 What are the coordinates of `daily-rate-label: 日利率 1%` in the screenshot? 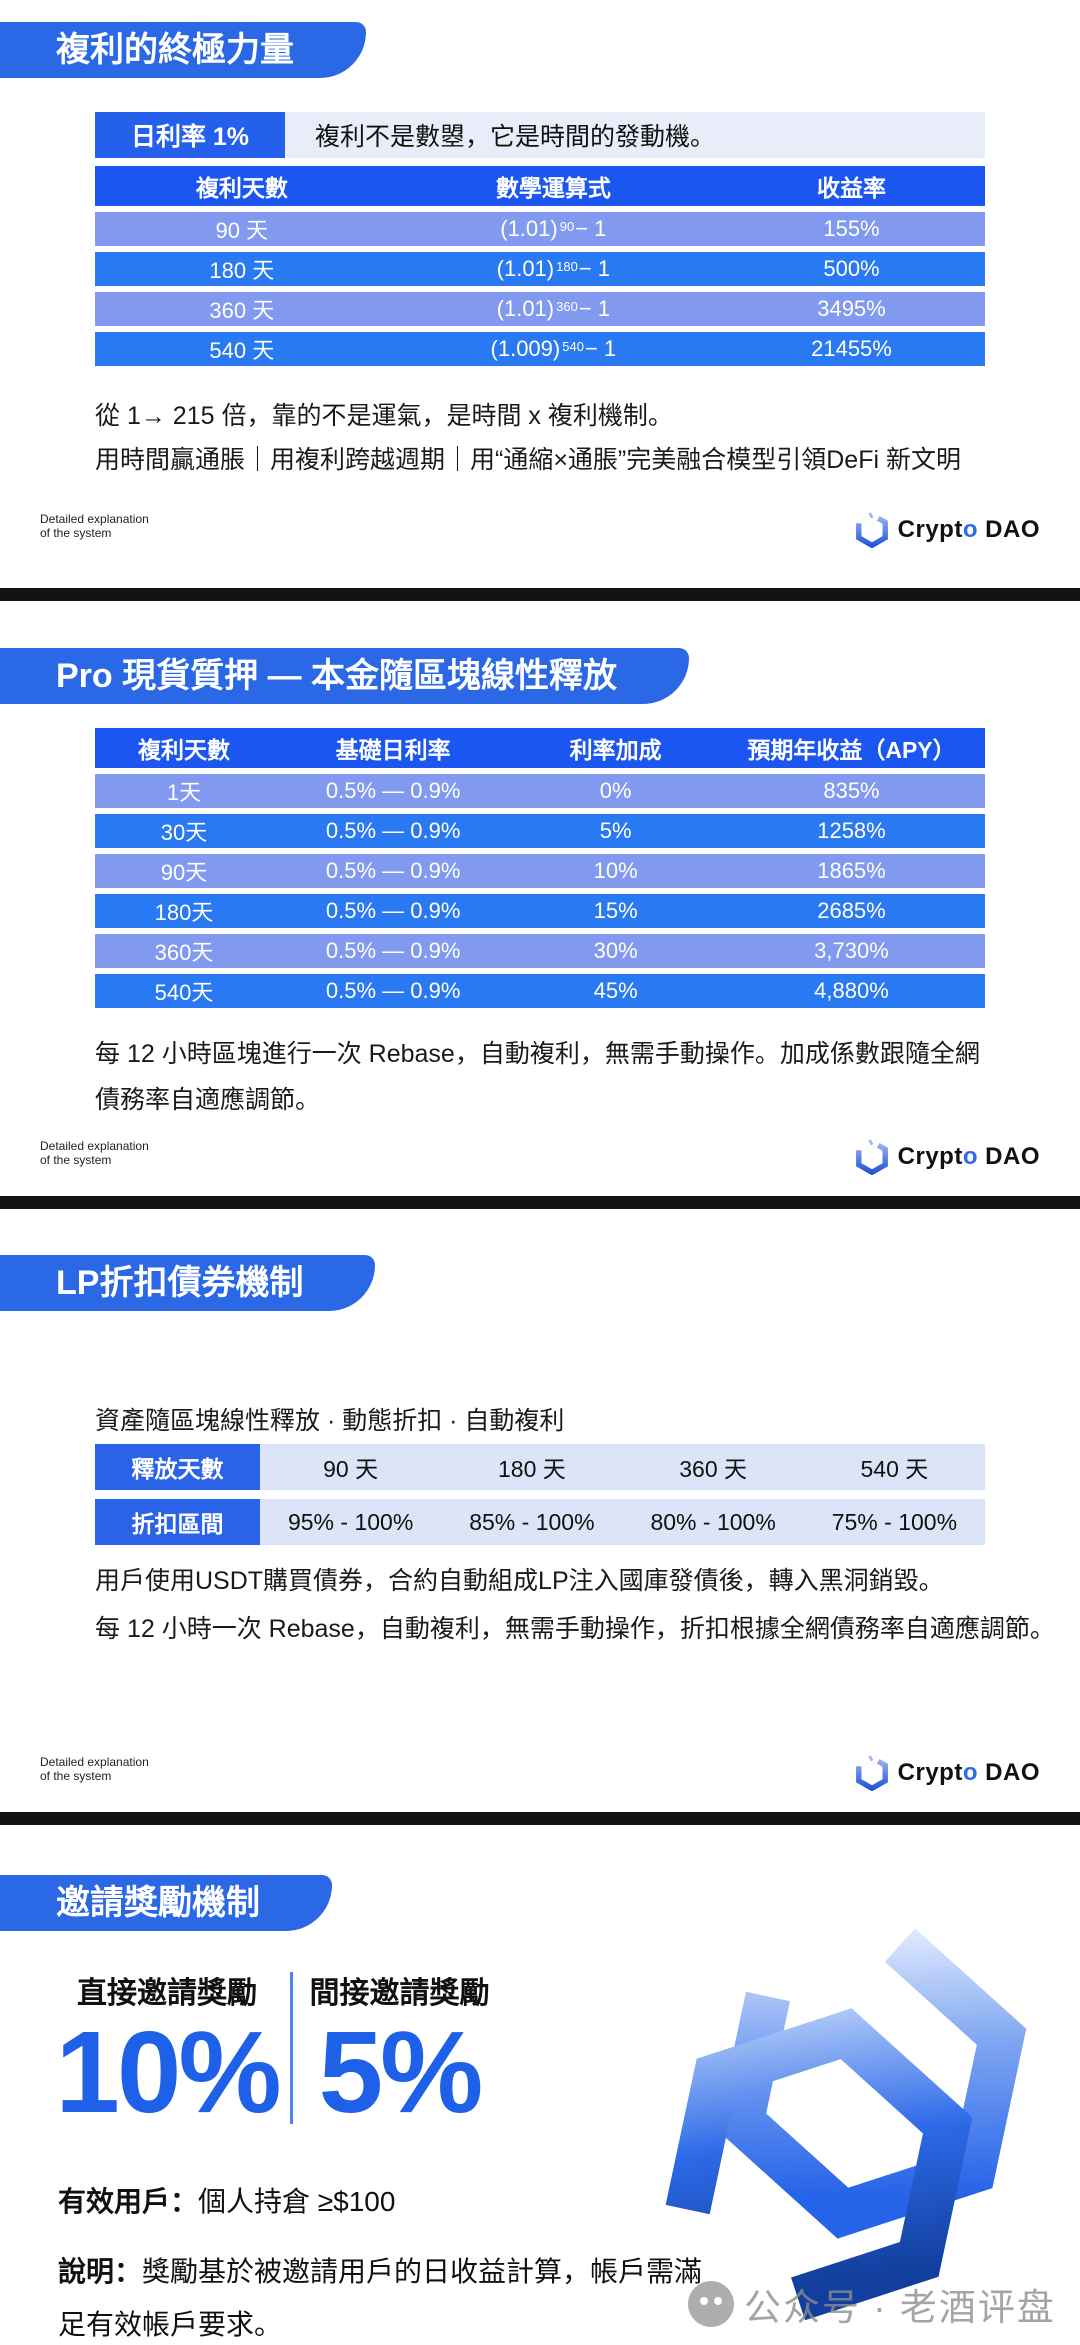 It's located at (190, 135).